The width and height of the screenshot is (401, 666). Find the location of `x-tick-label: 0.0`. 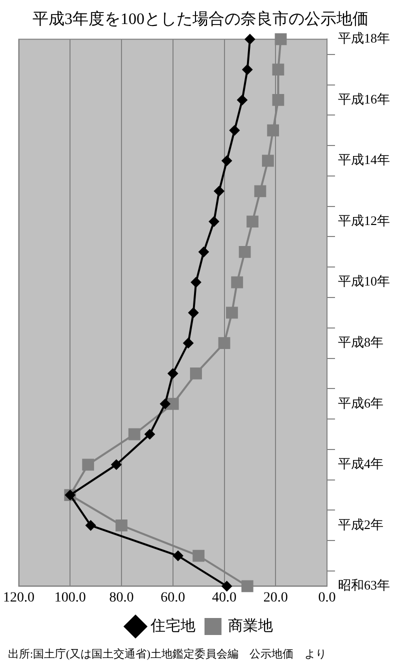

x-tick-label: 0.0 is located at coordinates (327, 598).